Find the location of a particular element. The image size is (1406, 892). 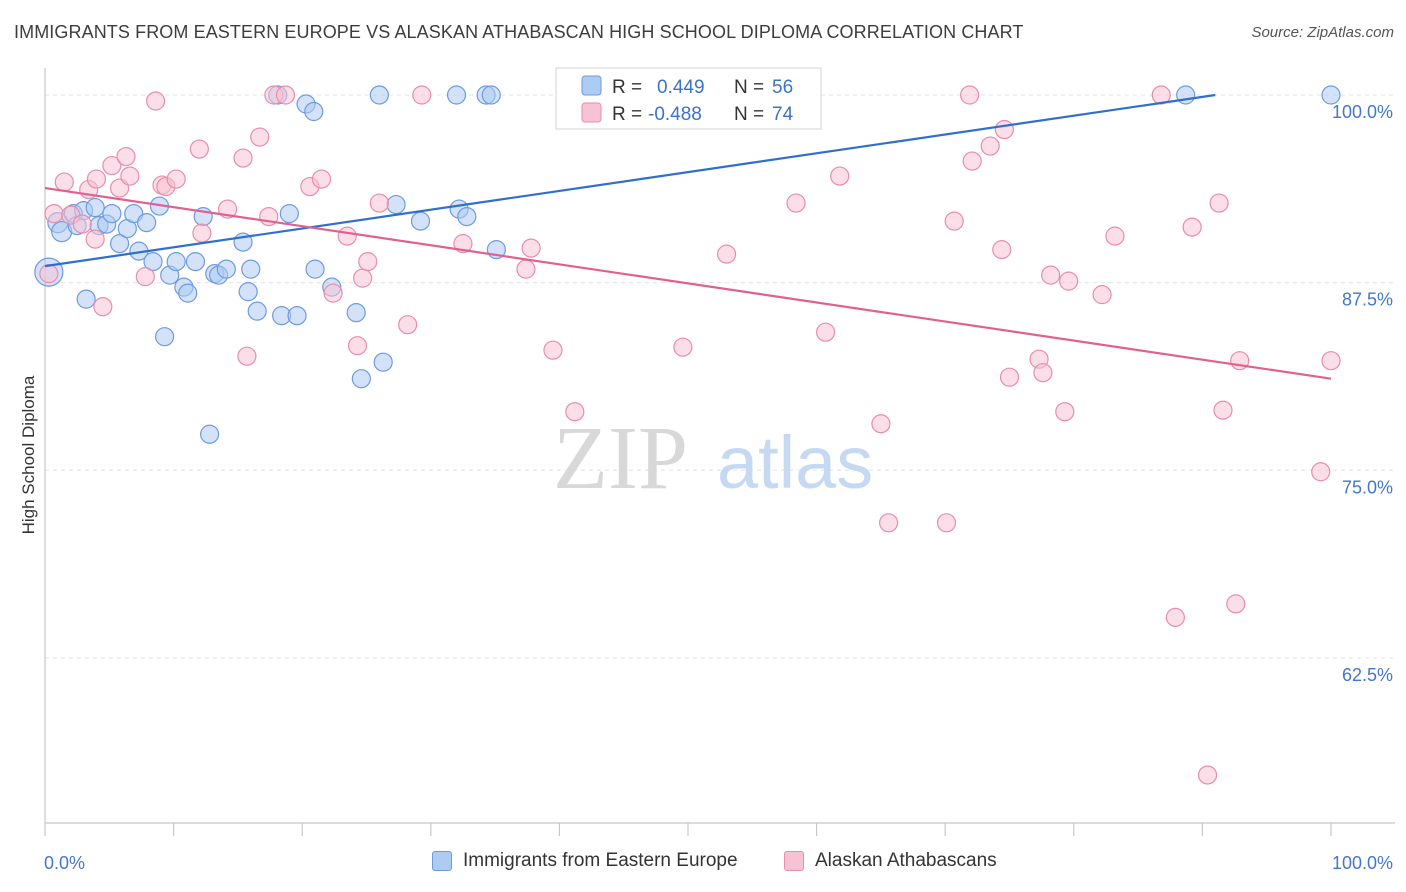

legend-label: Immigrants from Eastern Europe is located at coordinates (600, 860).